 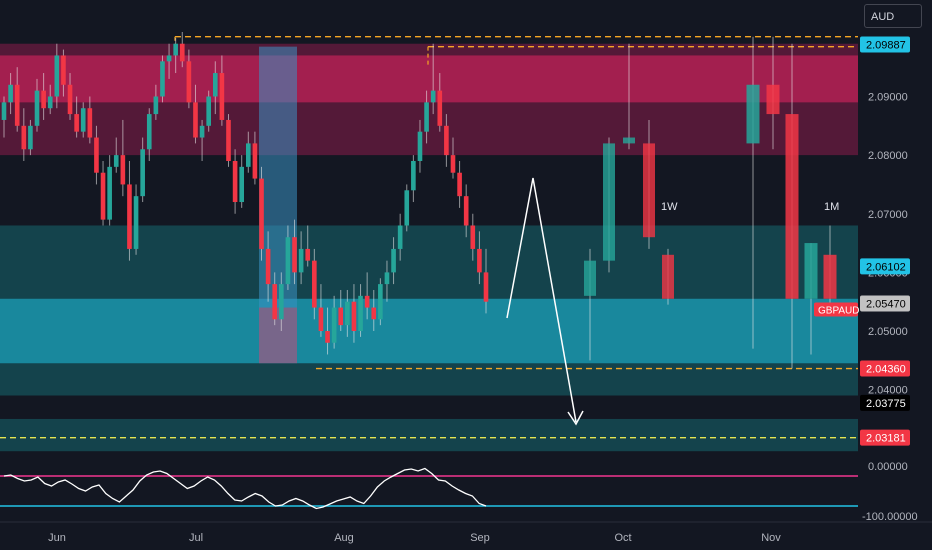 I want to click on time-tick-label: Oct, so click(x=622, y=538).